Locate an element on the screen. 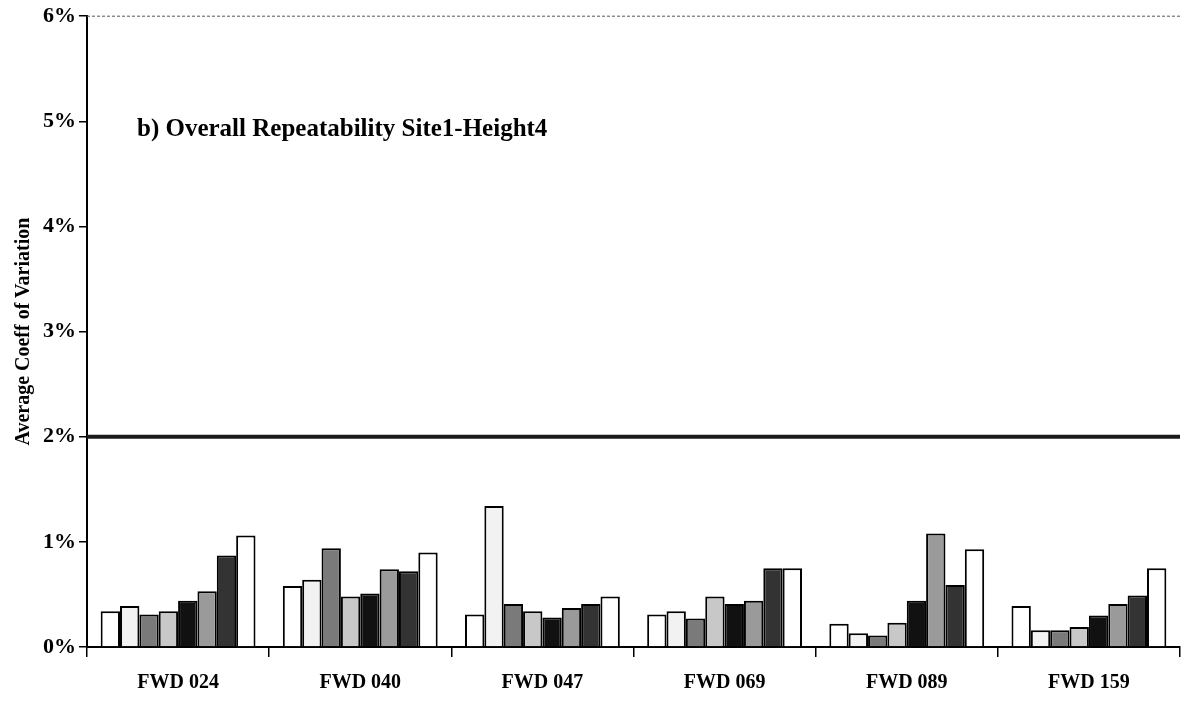  y-tick-label: 5% is located at coordinates (59, 120).